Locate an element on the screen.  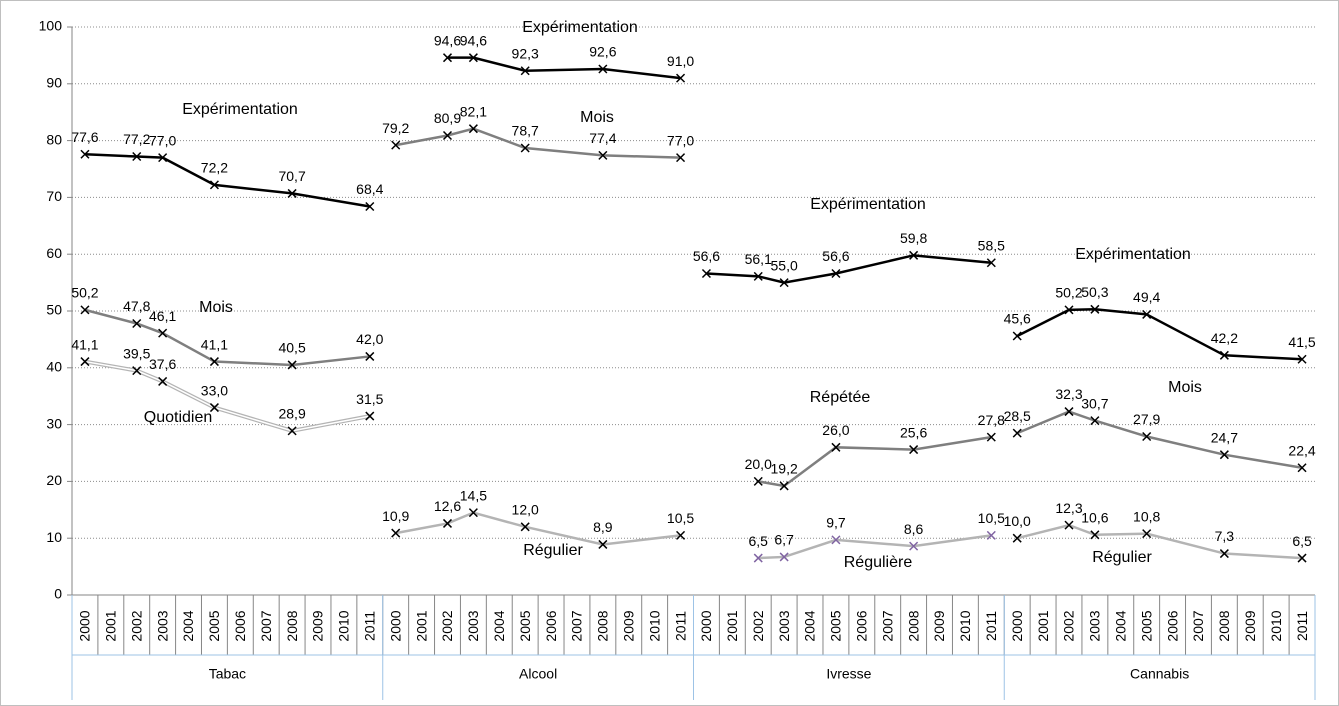
data-label: 56,6 is located at coordinates (835, 256).